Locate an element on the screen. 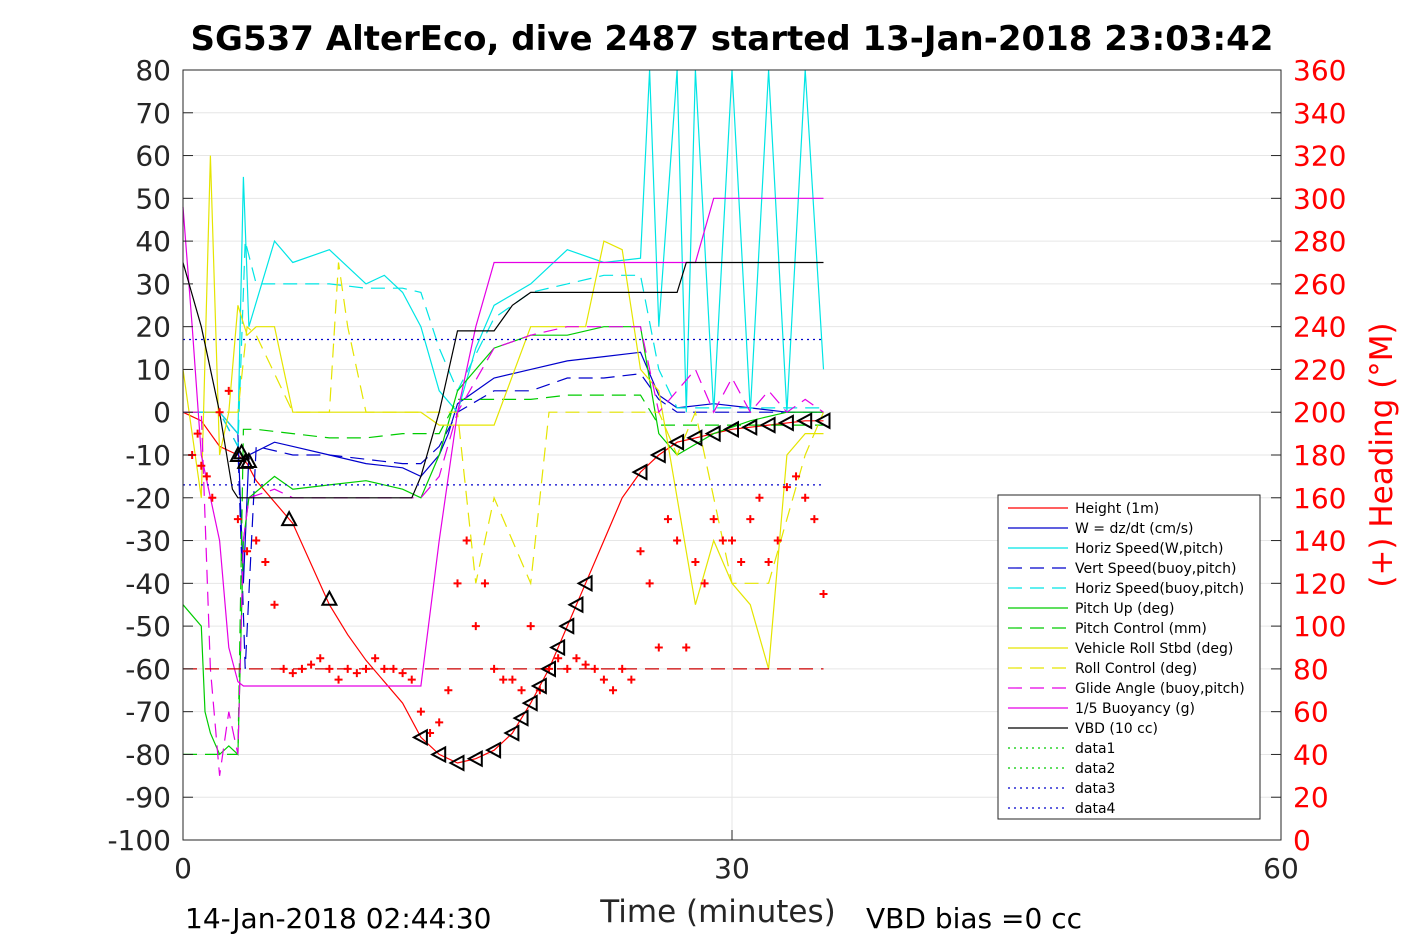 This screenshot has height=945, width=1417. x-tick-label: 60 is located at coordinates (1281, 868).